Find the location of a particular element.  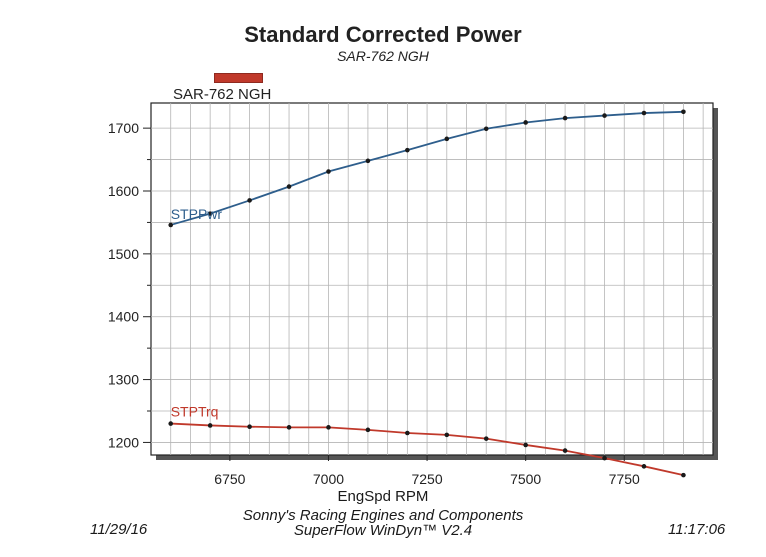

x-tick-label: 7500 is located at coordinates (525, 479).